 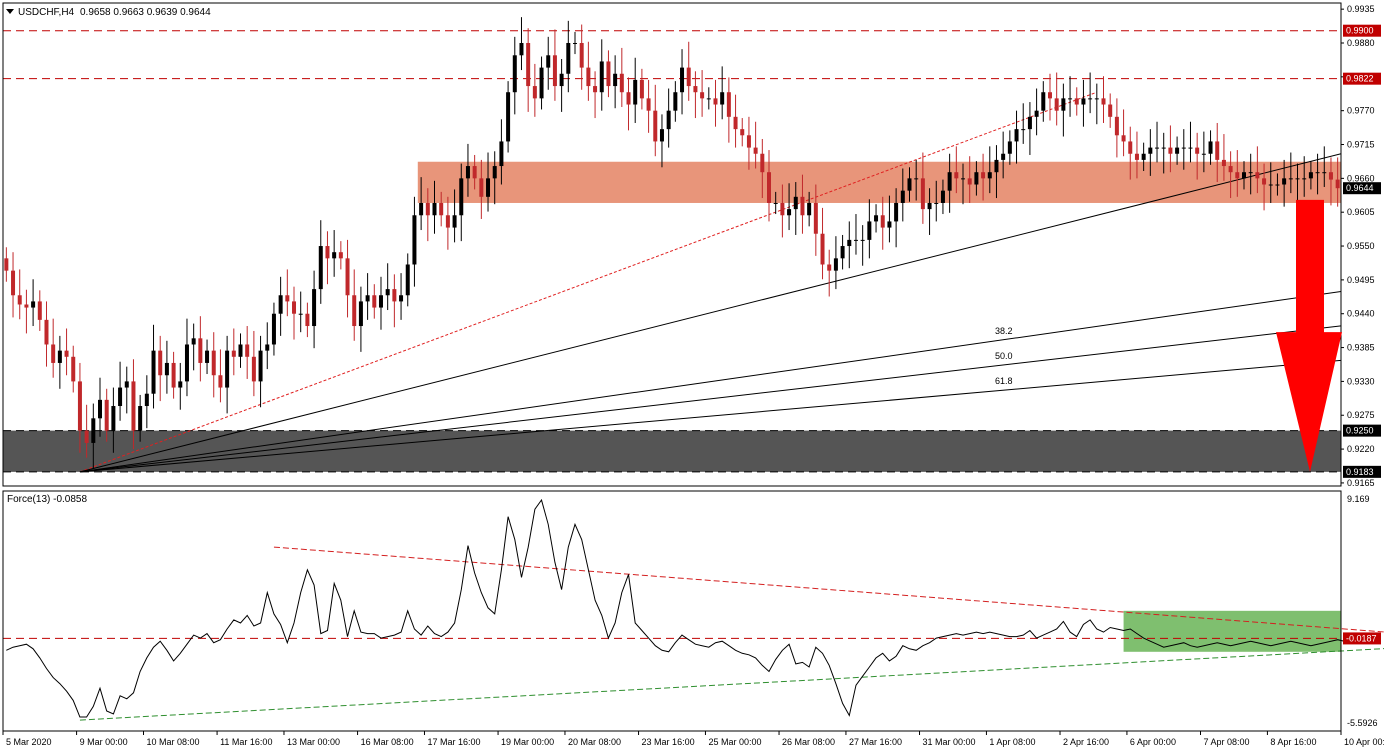 I want to click on force-level-tag-bg, so click(x=1362, y=638).